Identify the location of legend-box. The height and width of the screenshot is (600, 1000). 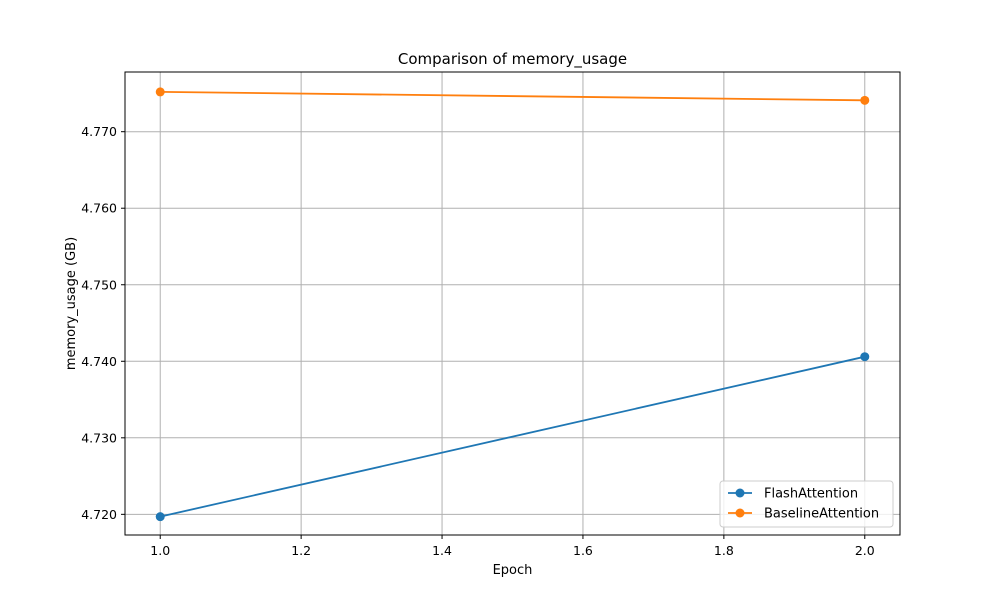
(806, 504).